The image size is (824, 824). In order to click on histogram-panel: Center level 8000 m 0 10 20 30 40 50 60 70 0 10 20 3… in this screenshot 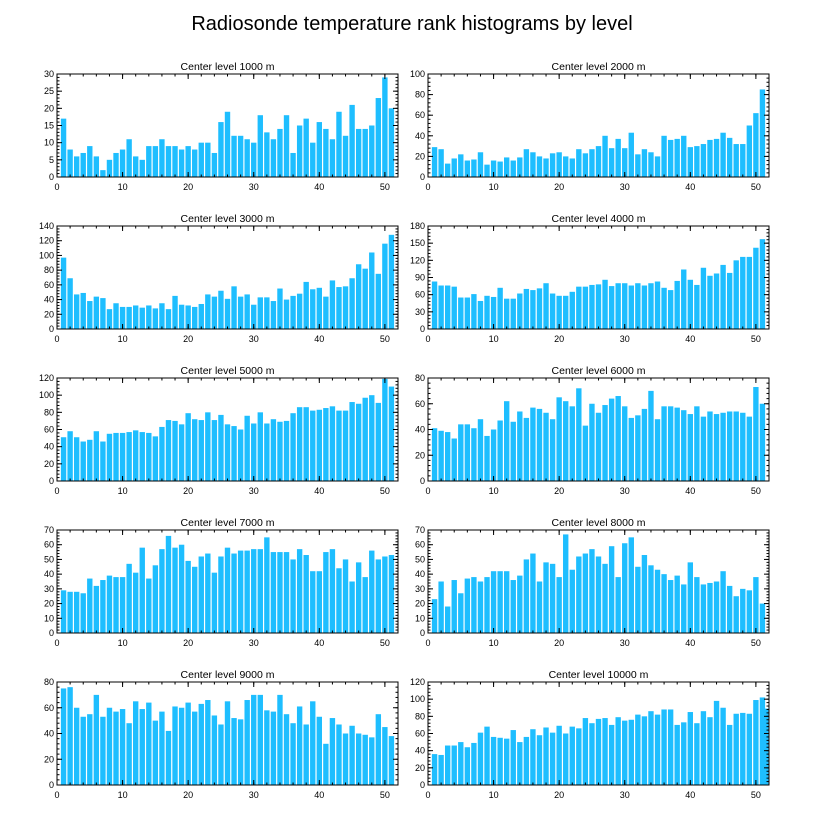, I will do `click(592, 582)`.